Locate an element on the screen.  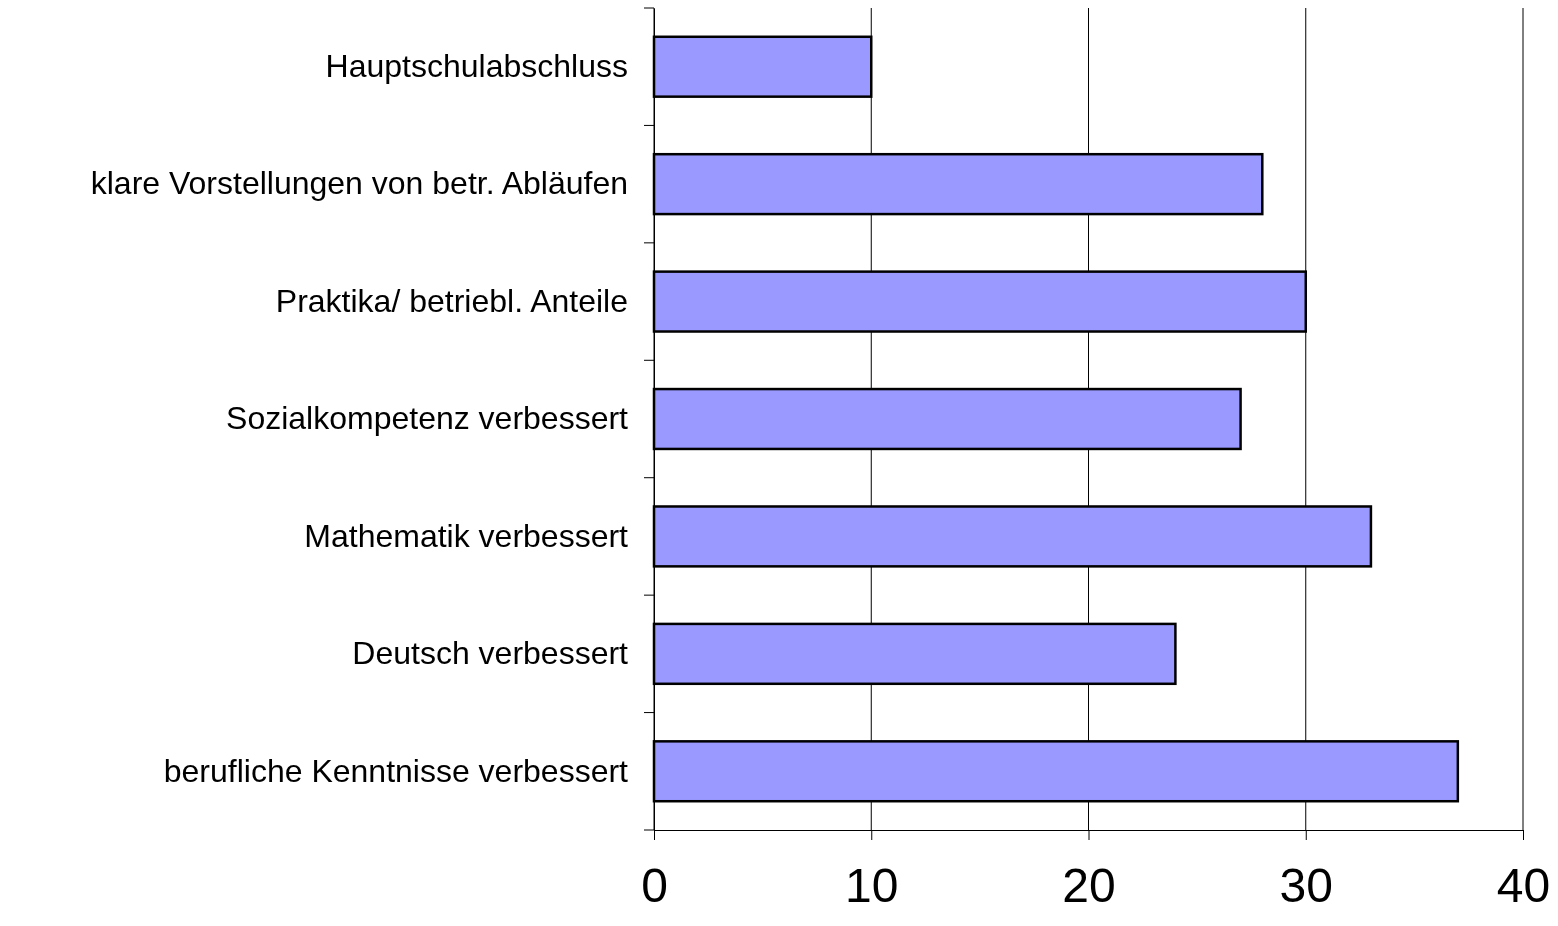
y-tick-label: Hauptschulabschluss is located at coordinates (476, 65).